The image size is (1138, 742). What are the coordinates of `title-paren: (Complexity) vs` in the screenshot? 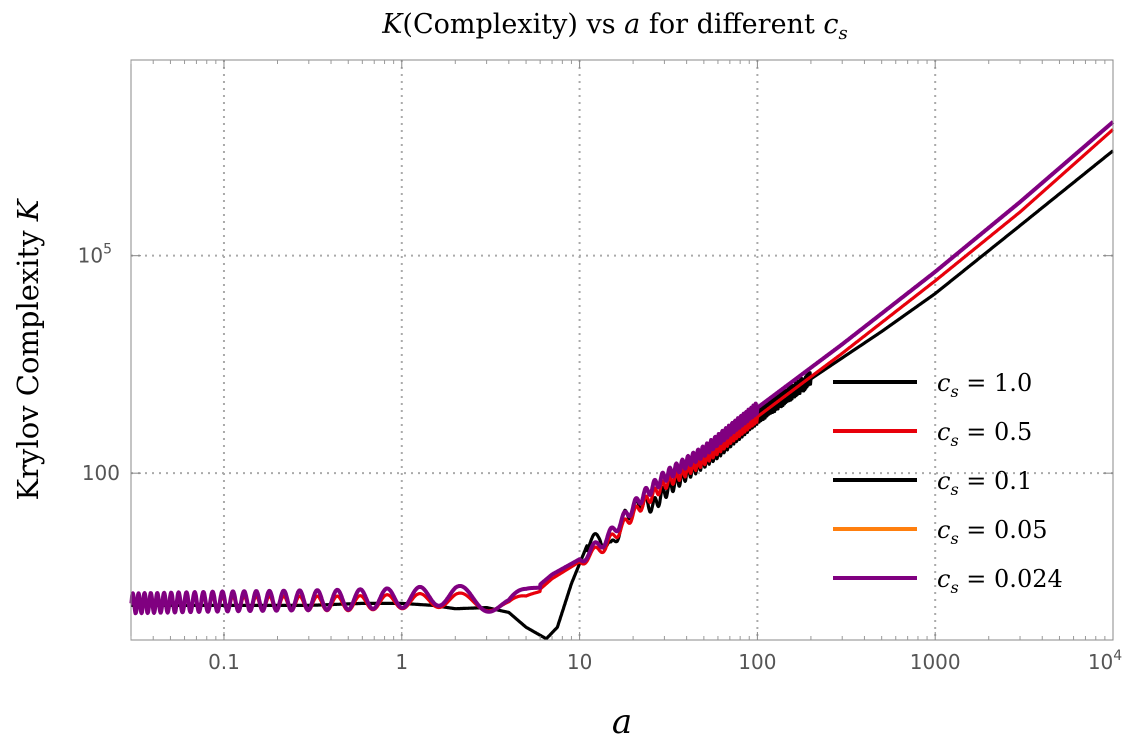 It's located at (513, 24).